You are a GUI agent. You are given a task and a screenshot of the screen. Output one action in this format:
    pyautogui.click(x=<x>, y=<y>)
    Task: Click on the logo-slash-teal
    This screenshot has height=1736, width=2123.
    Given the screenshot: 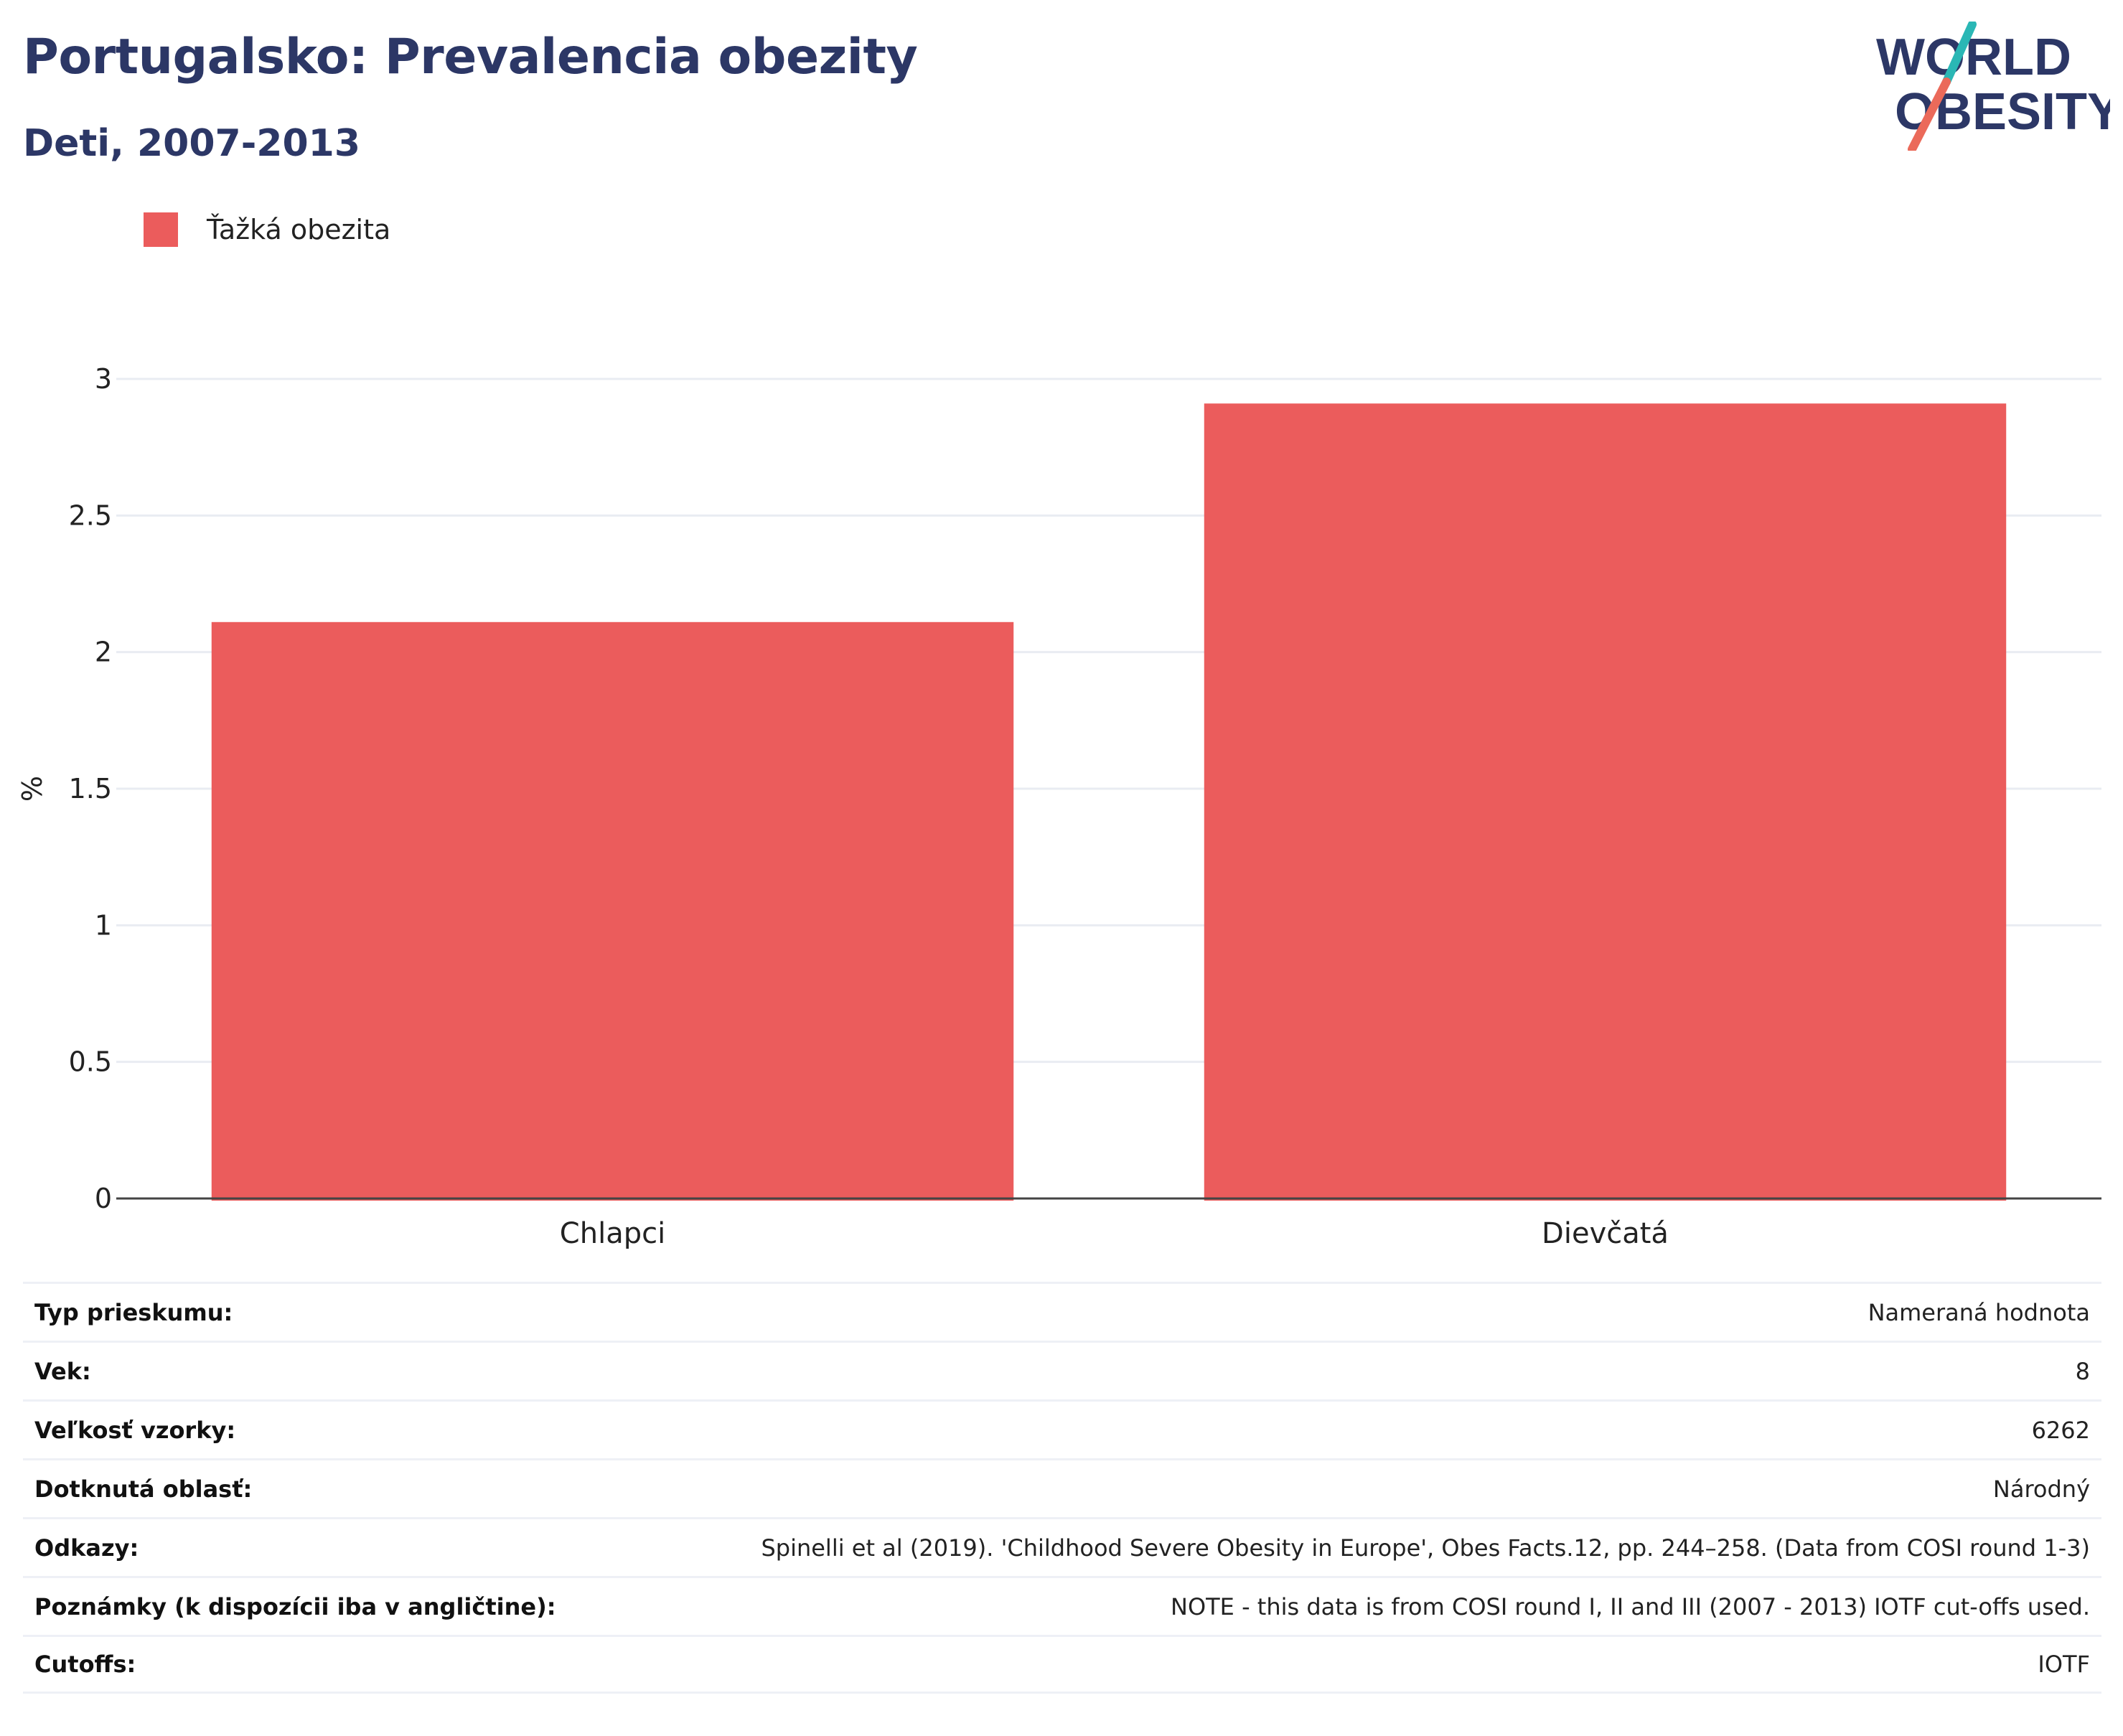 What is the action you would take?
    pyautogui.click(x=1959, y=54)
    